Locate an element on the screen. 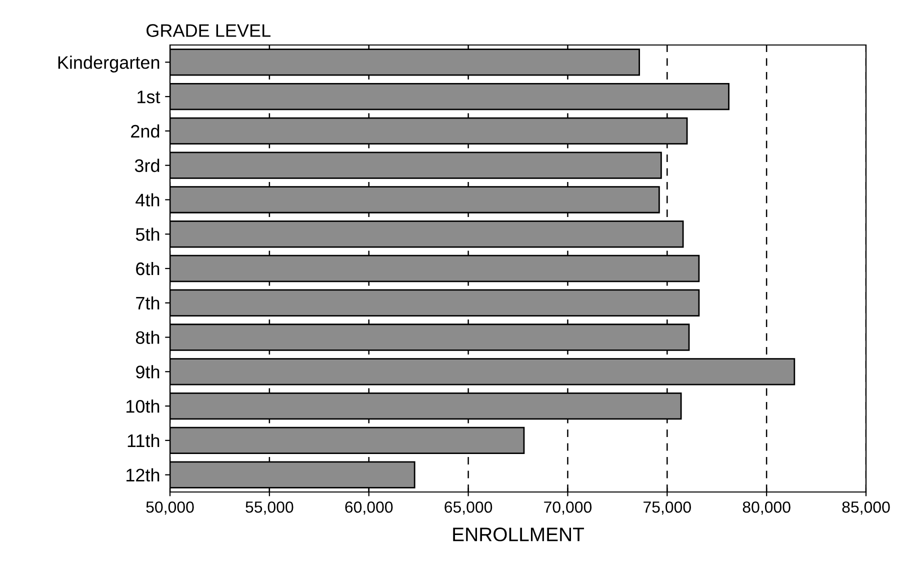 This screenshot has width=900, height=565. x-tick-label: 75,000 is located at coordinates (667, 508).